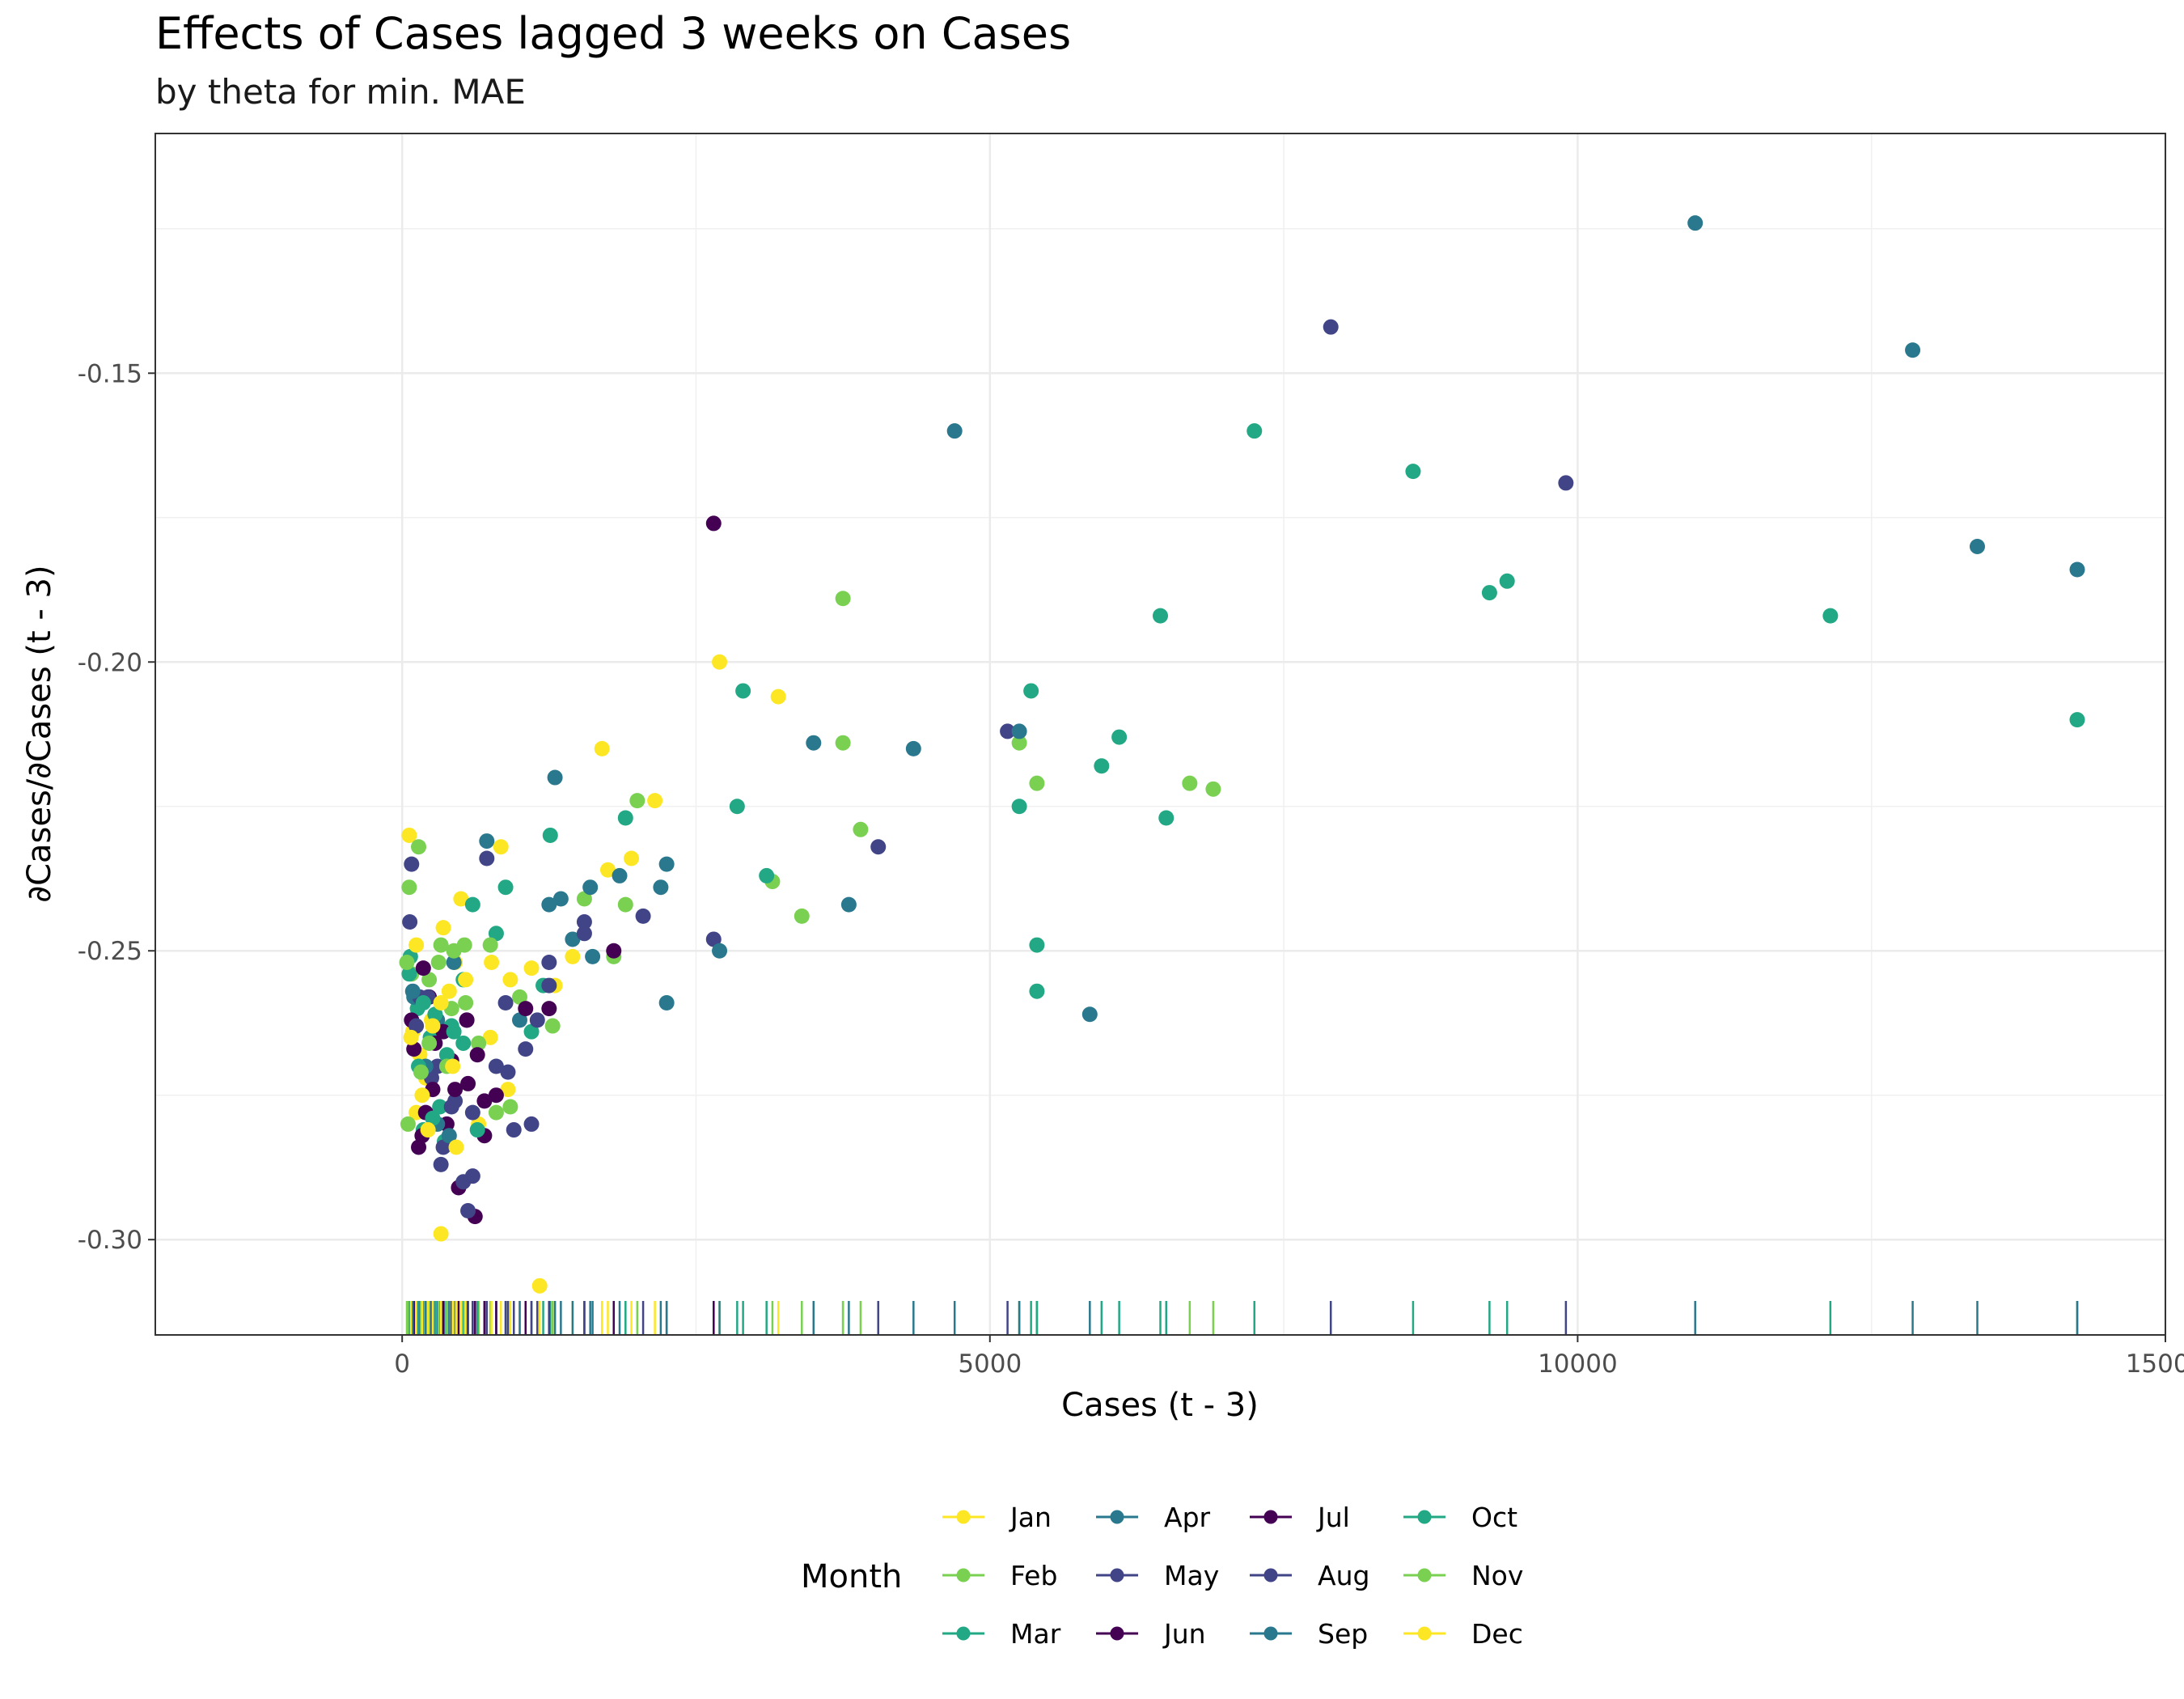 The height and width of the screenshot is (1699, 2184). Describe the element at coordinates (852, 1576) in the screenshot. I see `legend-title: Month` at that location.